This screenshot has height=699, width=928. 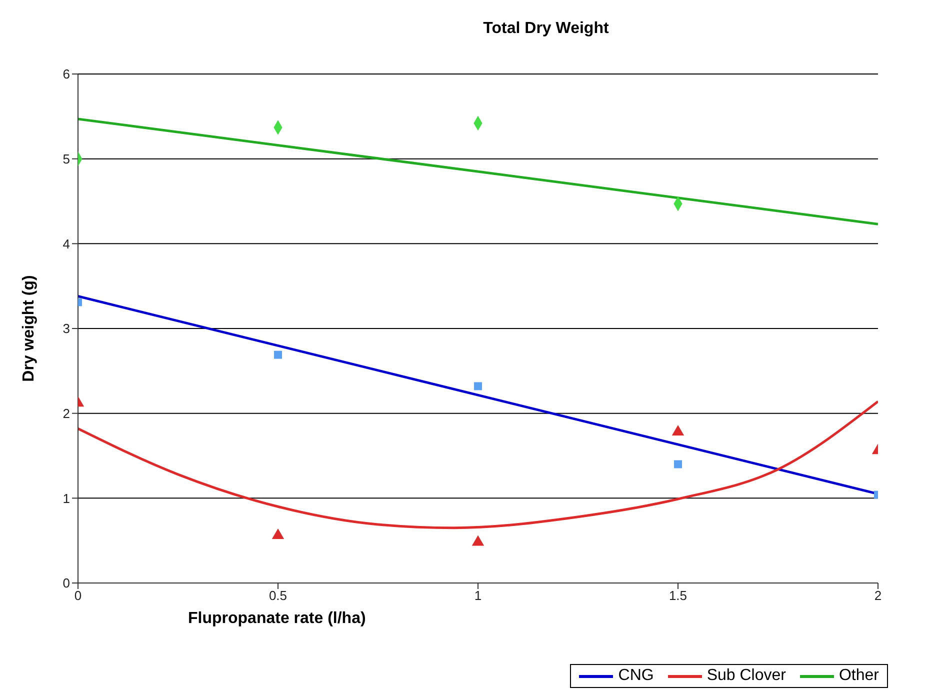 What do you see at coordinates (746, 676) in the screenshot?
I see `legend-label: Sub Clover` at bounding box center [746, 676].